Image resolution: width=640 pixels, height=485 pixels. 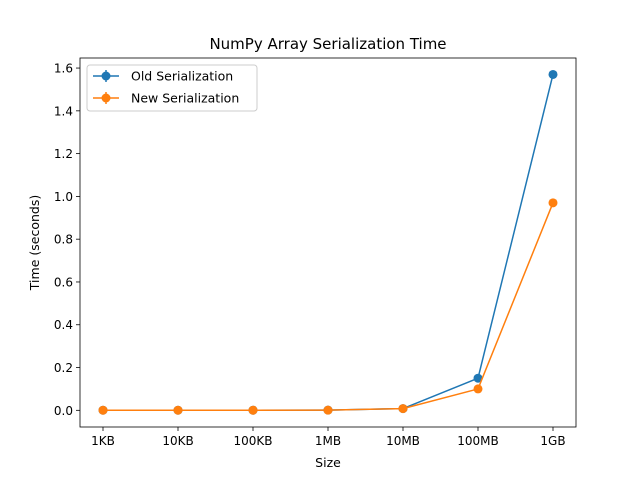 I want to click on y-axis-label: Time (seconds), so click(x=34, y=243).